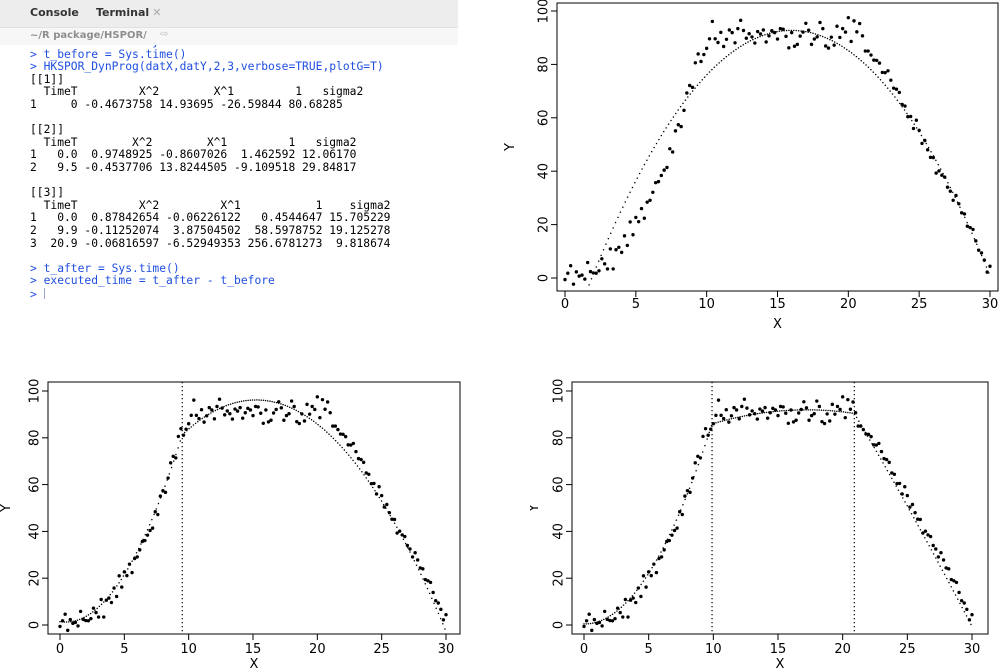 This screenshot has height=672, width=1002. What do you see at coordinates (229, 36) in the screenshot?
I see `working-directory-bar: ~/R package/HSPOR/ ⇨` at bounding box center [229, 36].